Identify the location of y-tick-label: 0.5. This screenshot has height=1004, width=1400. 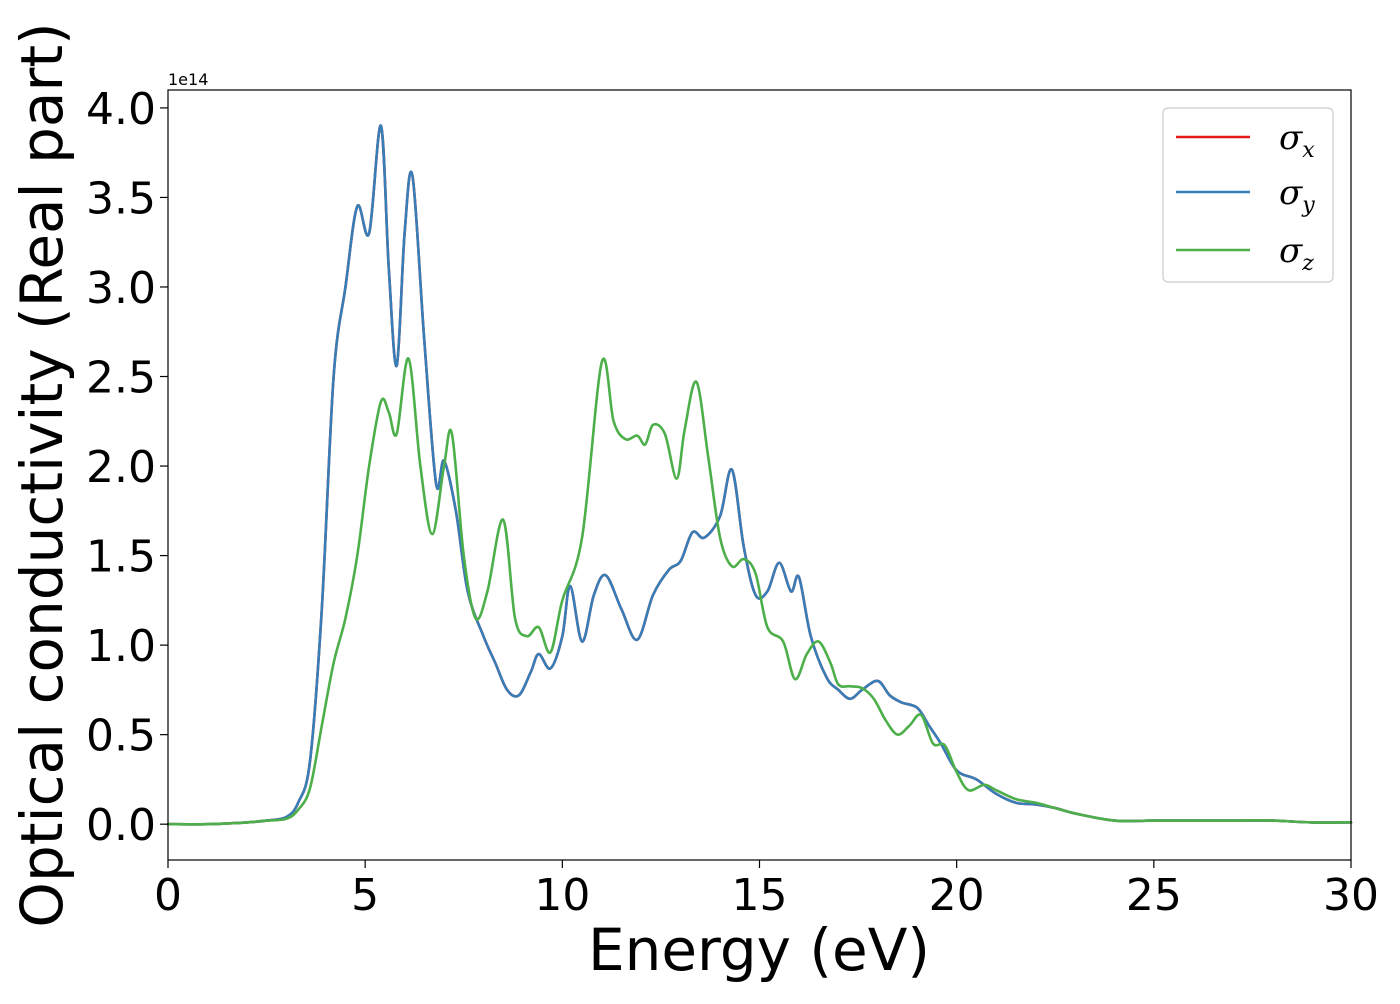
(121, 736).